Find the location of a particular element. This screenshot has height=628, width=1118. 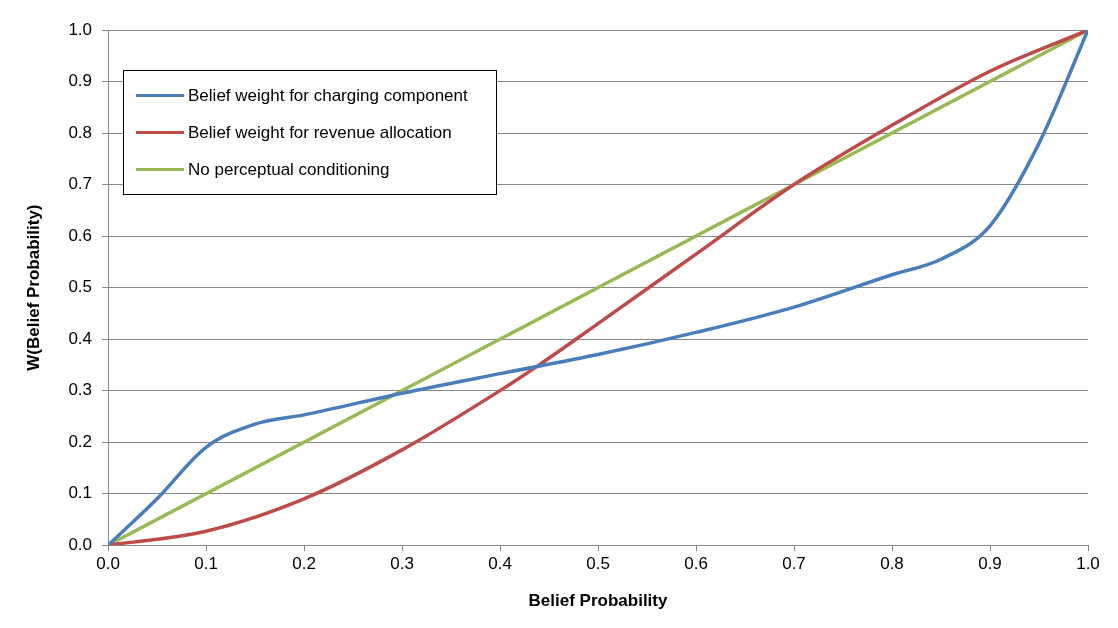

legend-label: No perceptual conditioning is located at coordinates (289, 169).